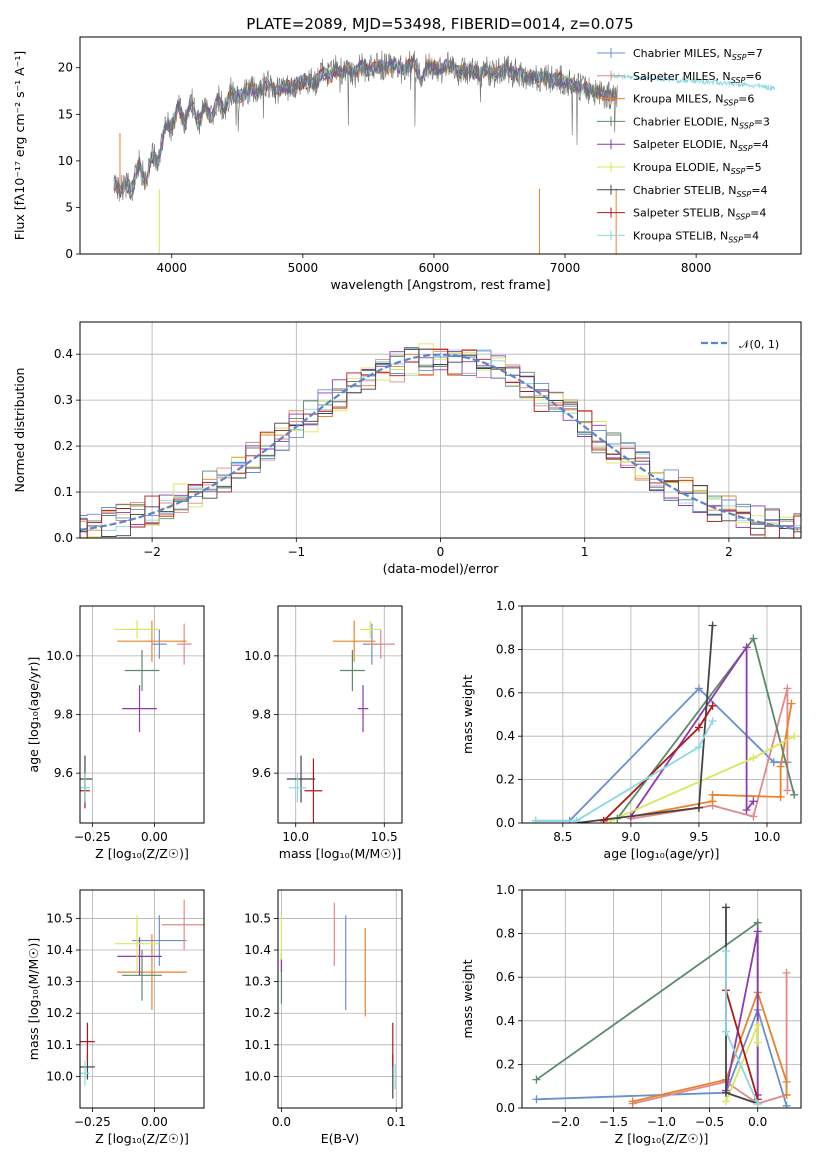 The height and width of the screenshot is (1170, 819). What do you see at coordinates (340, 853) in the screenshot?
I see `x-axis-label: mass [log₁₀(M/M☉)]` at bounding box center [340, 853].